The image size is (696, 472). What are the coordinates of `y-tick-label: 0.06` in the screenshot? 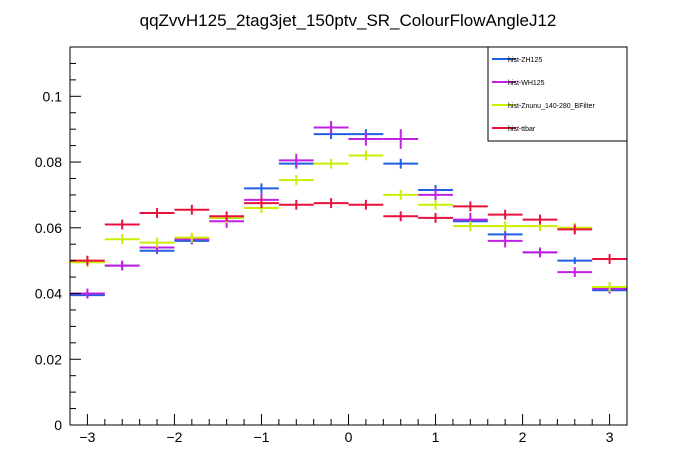 It's located at (48, 228).